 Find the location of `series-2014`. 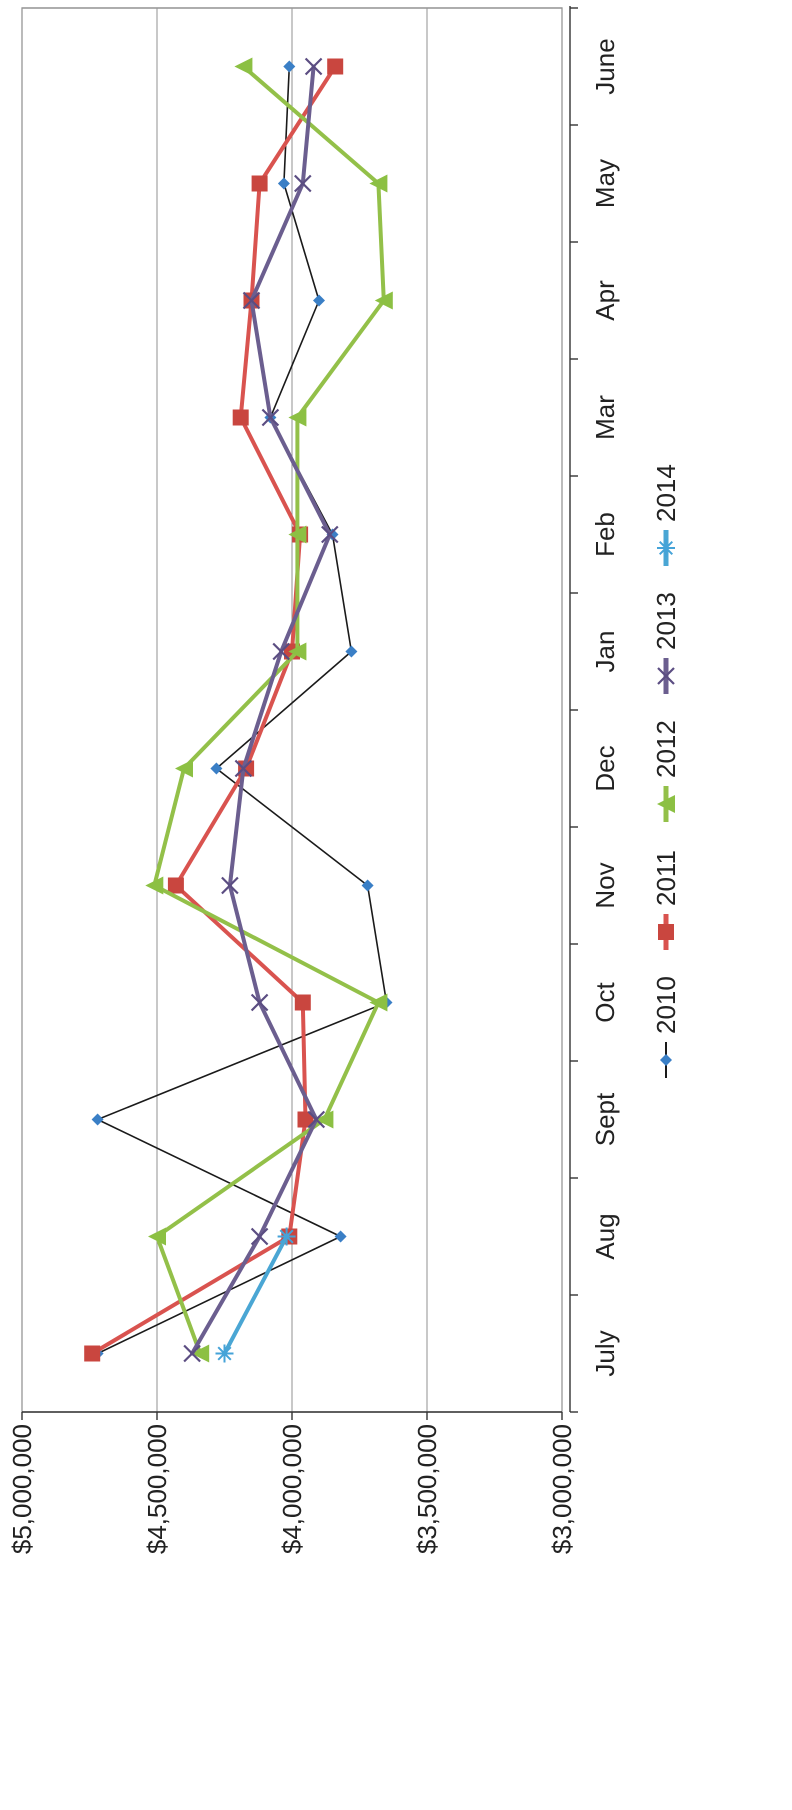

series-2014 is located at coordinates (255, 1295).